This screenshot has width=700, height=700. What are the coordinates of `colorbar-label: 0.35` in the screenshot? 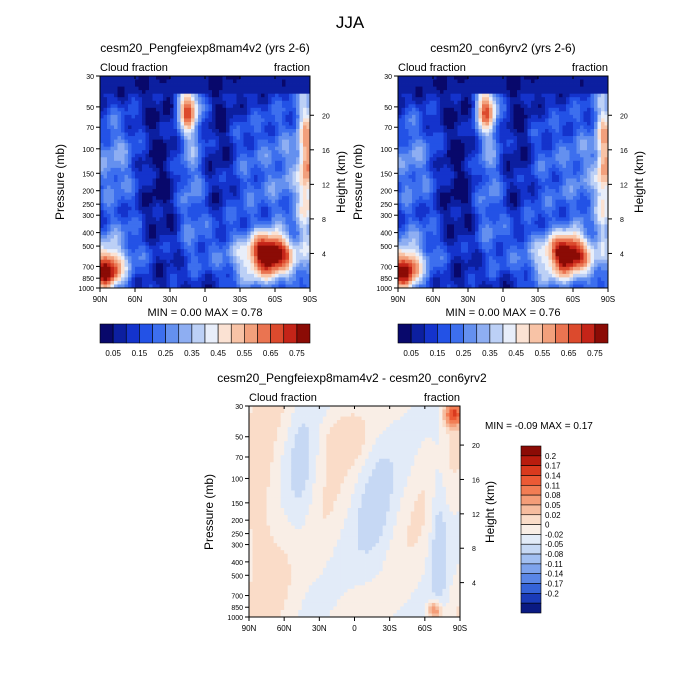 It's located at (192, 353).